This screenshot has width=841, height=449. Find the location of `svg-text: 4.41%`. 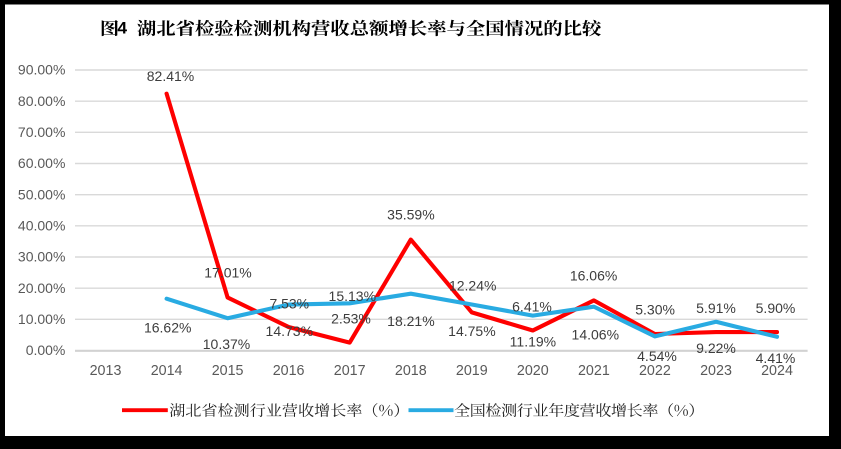

svg-text: 4.41% is located at coordinates (776, 358).